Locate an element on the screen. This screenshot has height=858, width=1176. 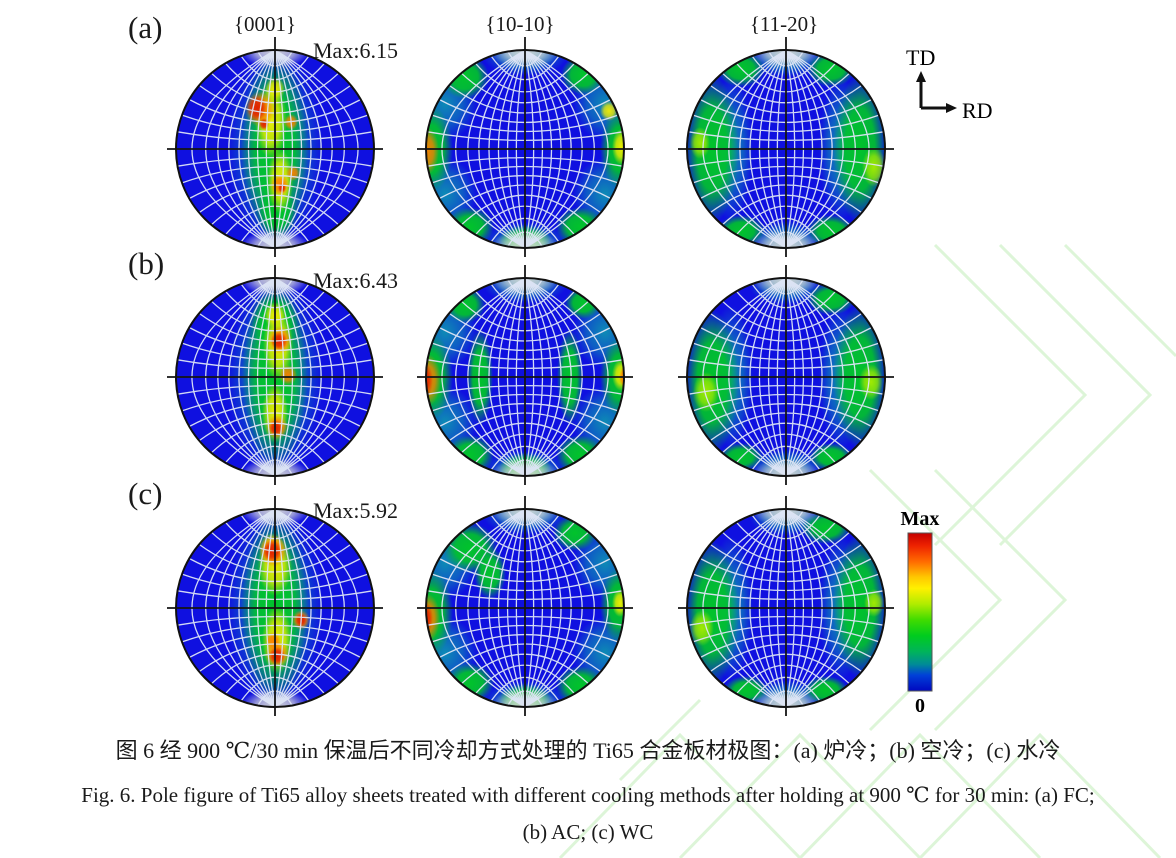
max-intensity-label-c: Max:5.92 is located at coordinates (355, 510).